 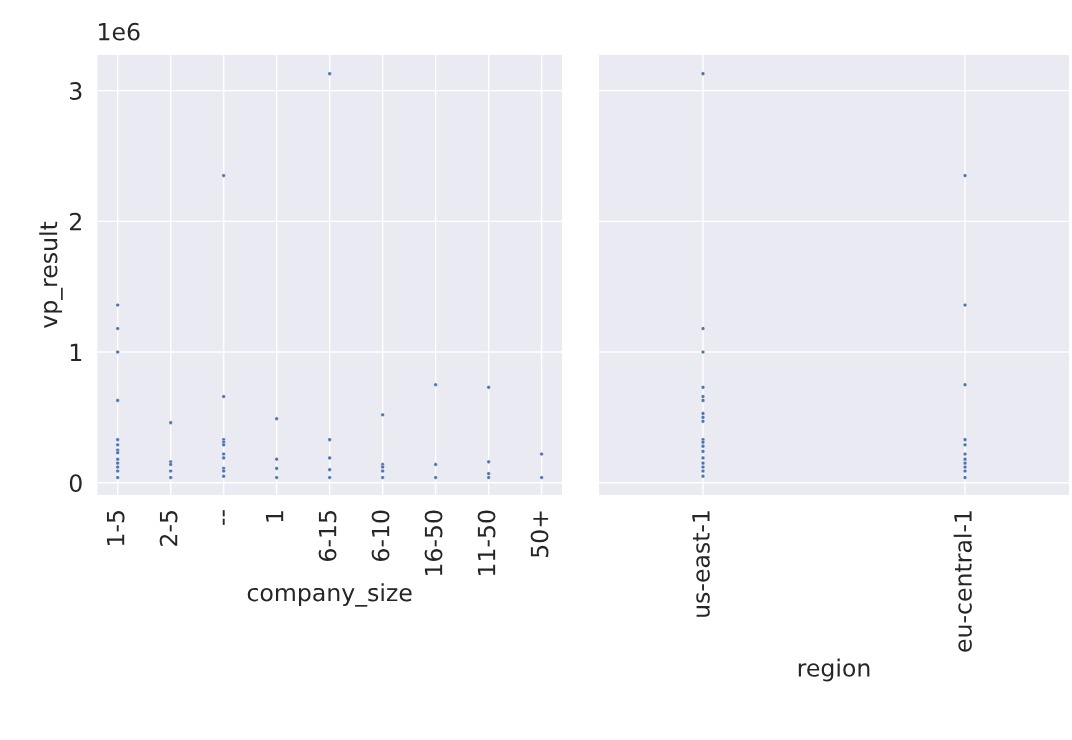 I want to click on x-axis-title: company_size, so click(x=329, y=595).